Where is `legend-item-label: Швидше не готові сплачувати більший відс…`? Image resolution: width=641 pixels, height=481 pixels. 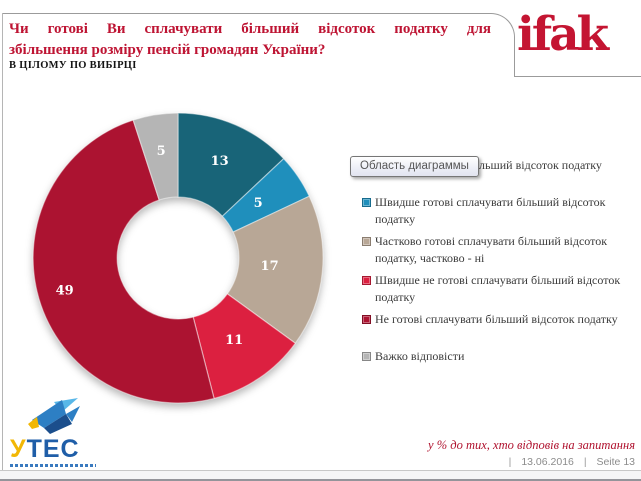 legend-item-label: Швидше не готові сплачувати більший відс… is located at coordinates (498, 288).